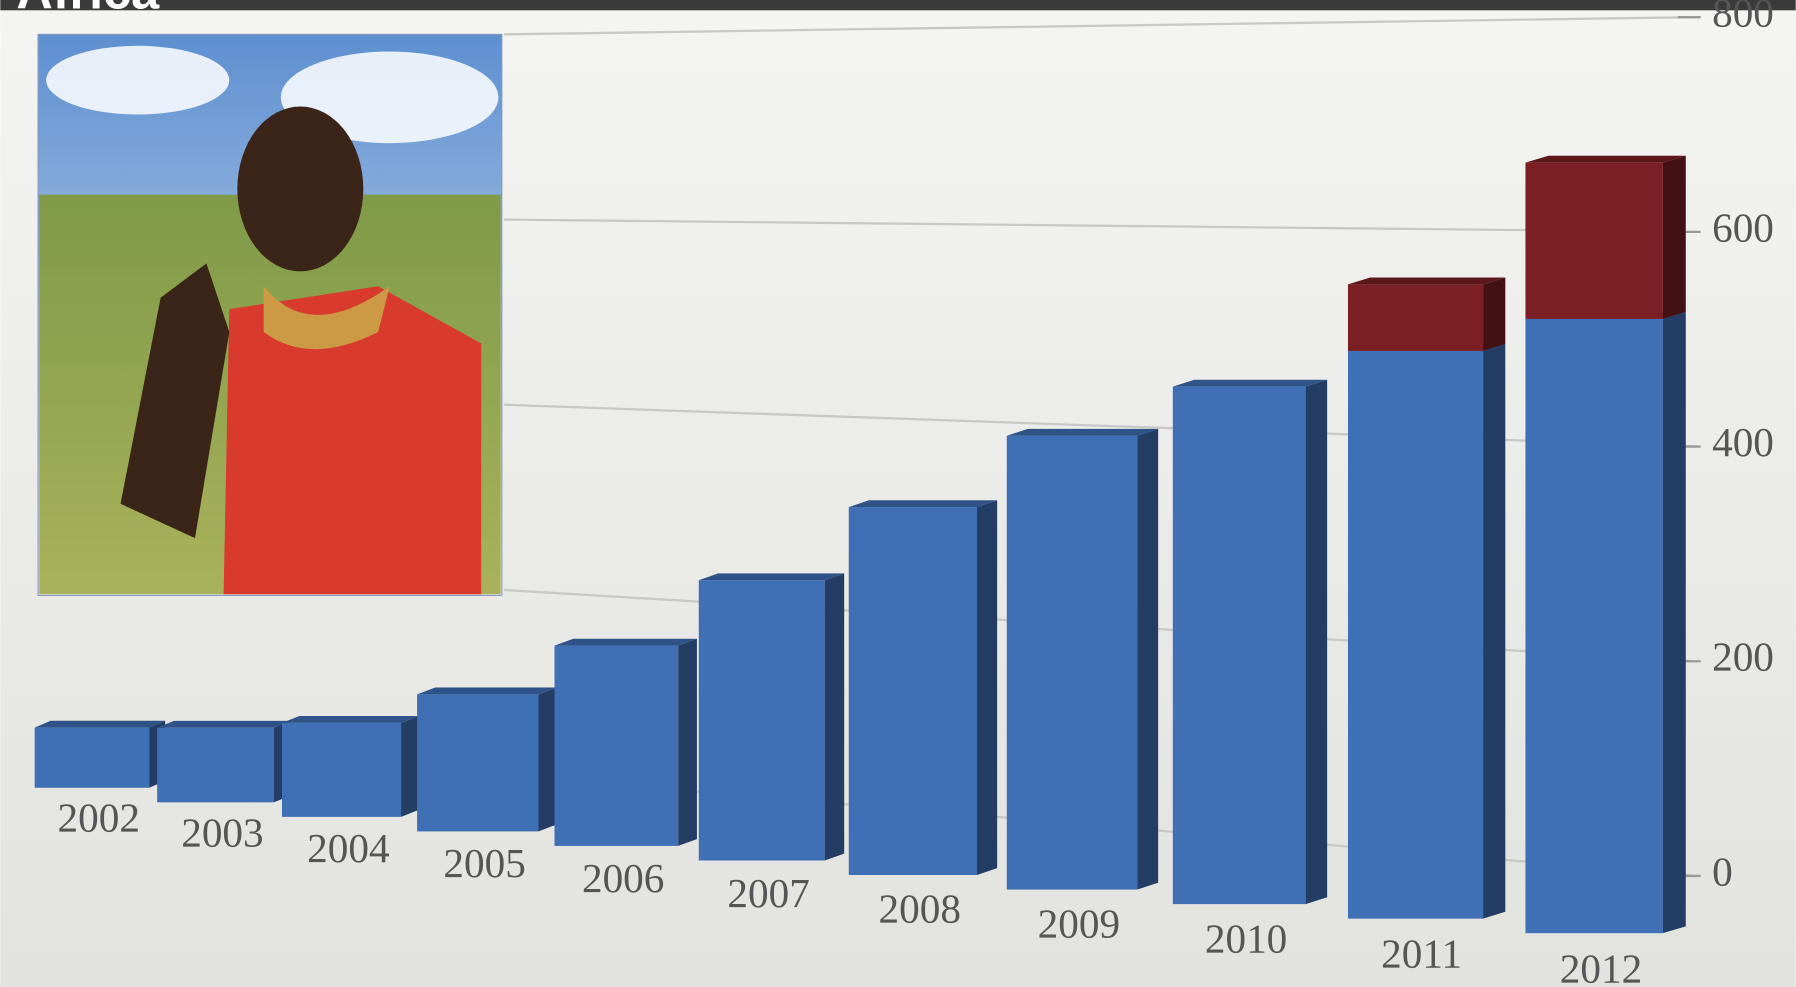 Image resolution: width=1796 pixels, height=987 pixels. Describe the element at coordinates (1722, 871) in the screenshot. I see `y-tick-label: 0` at that location.